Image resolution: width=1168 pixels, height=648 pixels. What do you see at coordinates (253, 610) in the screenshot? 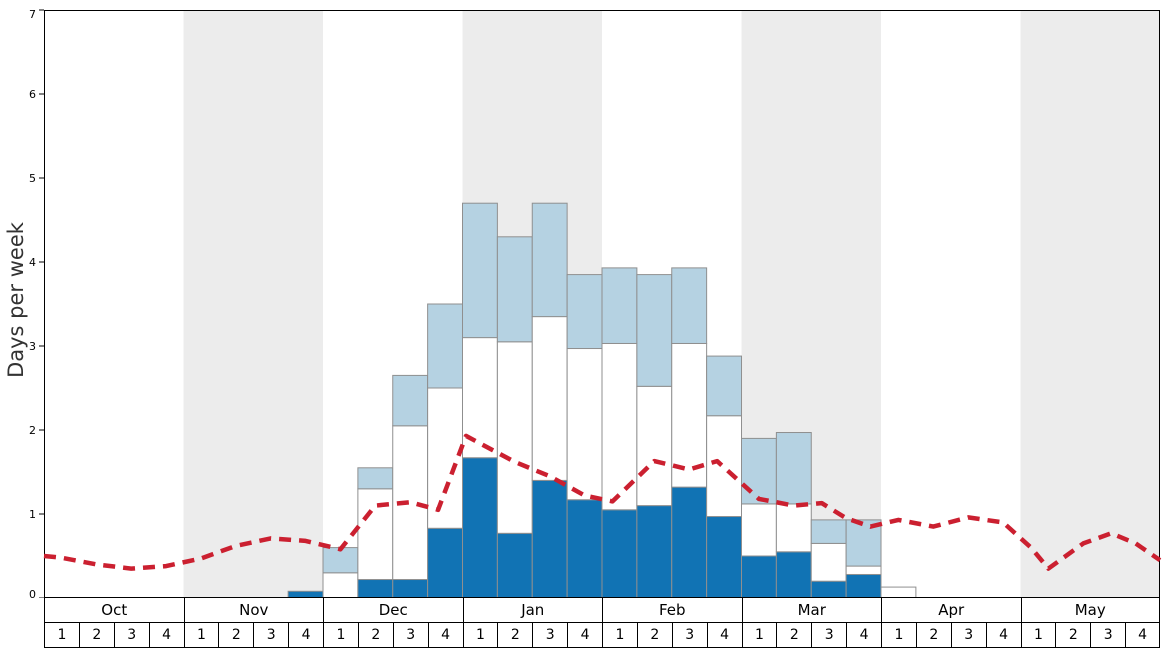
I see `month-cell: Nov` at bounding box center [253, 610].